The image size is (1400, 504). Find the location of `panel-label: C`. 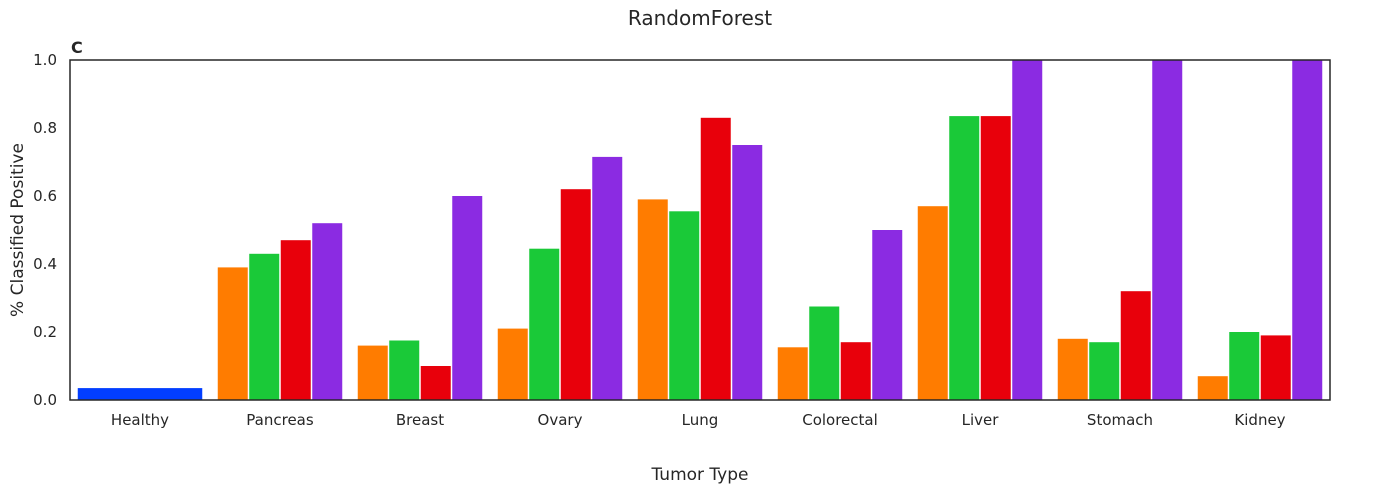

panel-label: C is located at coordinates (77, 47).